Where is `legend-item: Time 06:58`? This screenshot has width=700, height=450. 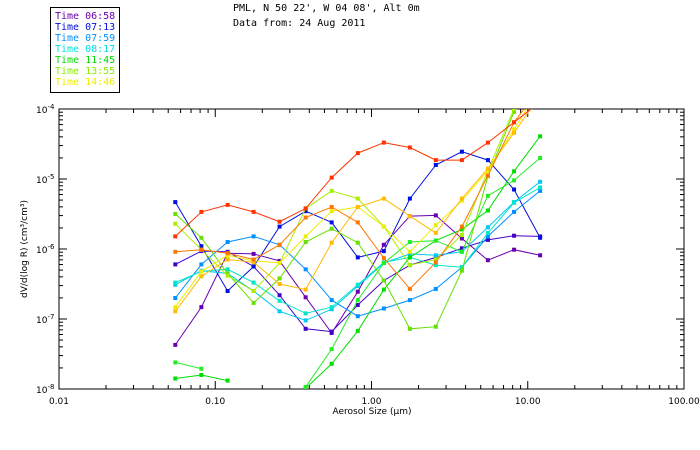
legend-item: Time 06:58 is located at coordinates (85, 16).